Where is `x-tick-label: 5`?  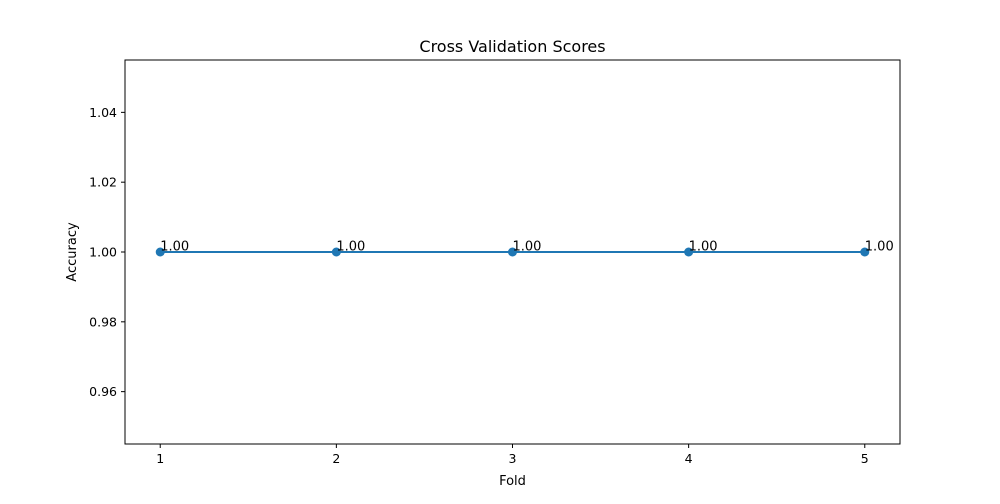
x-tick-label: 5 is located at coordinates (865, 458).